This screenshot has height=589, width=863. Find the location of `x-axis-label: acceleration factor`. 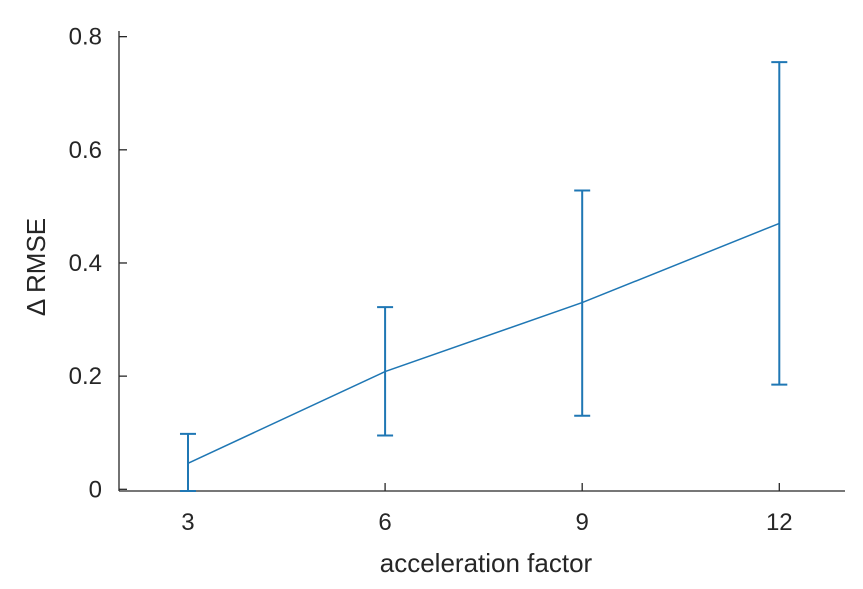

x-axis-label: acceleration factor is located at coordinates (486, 563).